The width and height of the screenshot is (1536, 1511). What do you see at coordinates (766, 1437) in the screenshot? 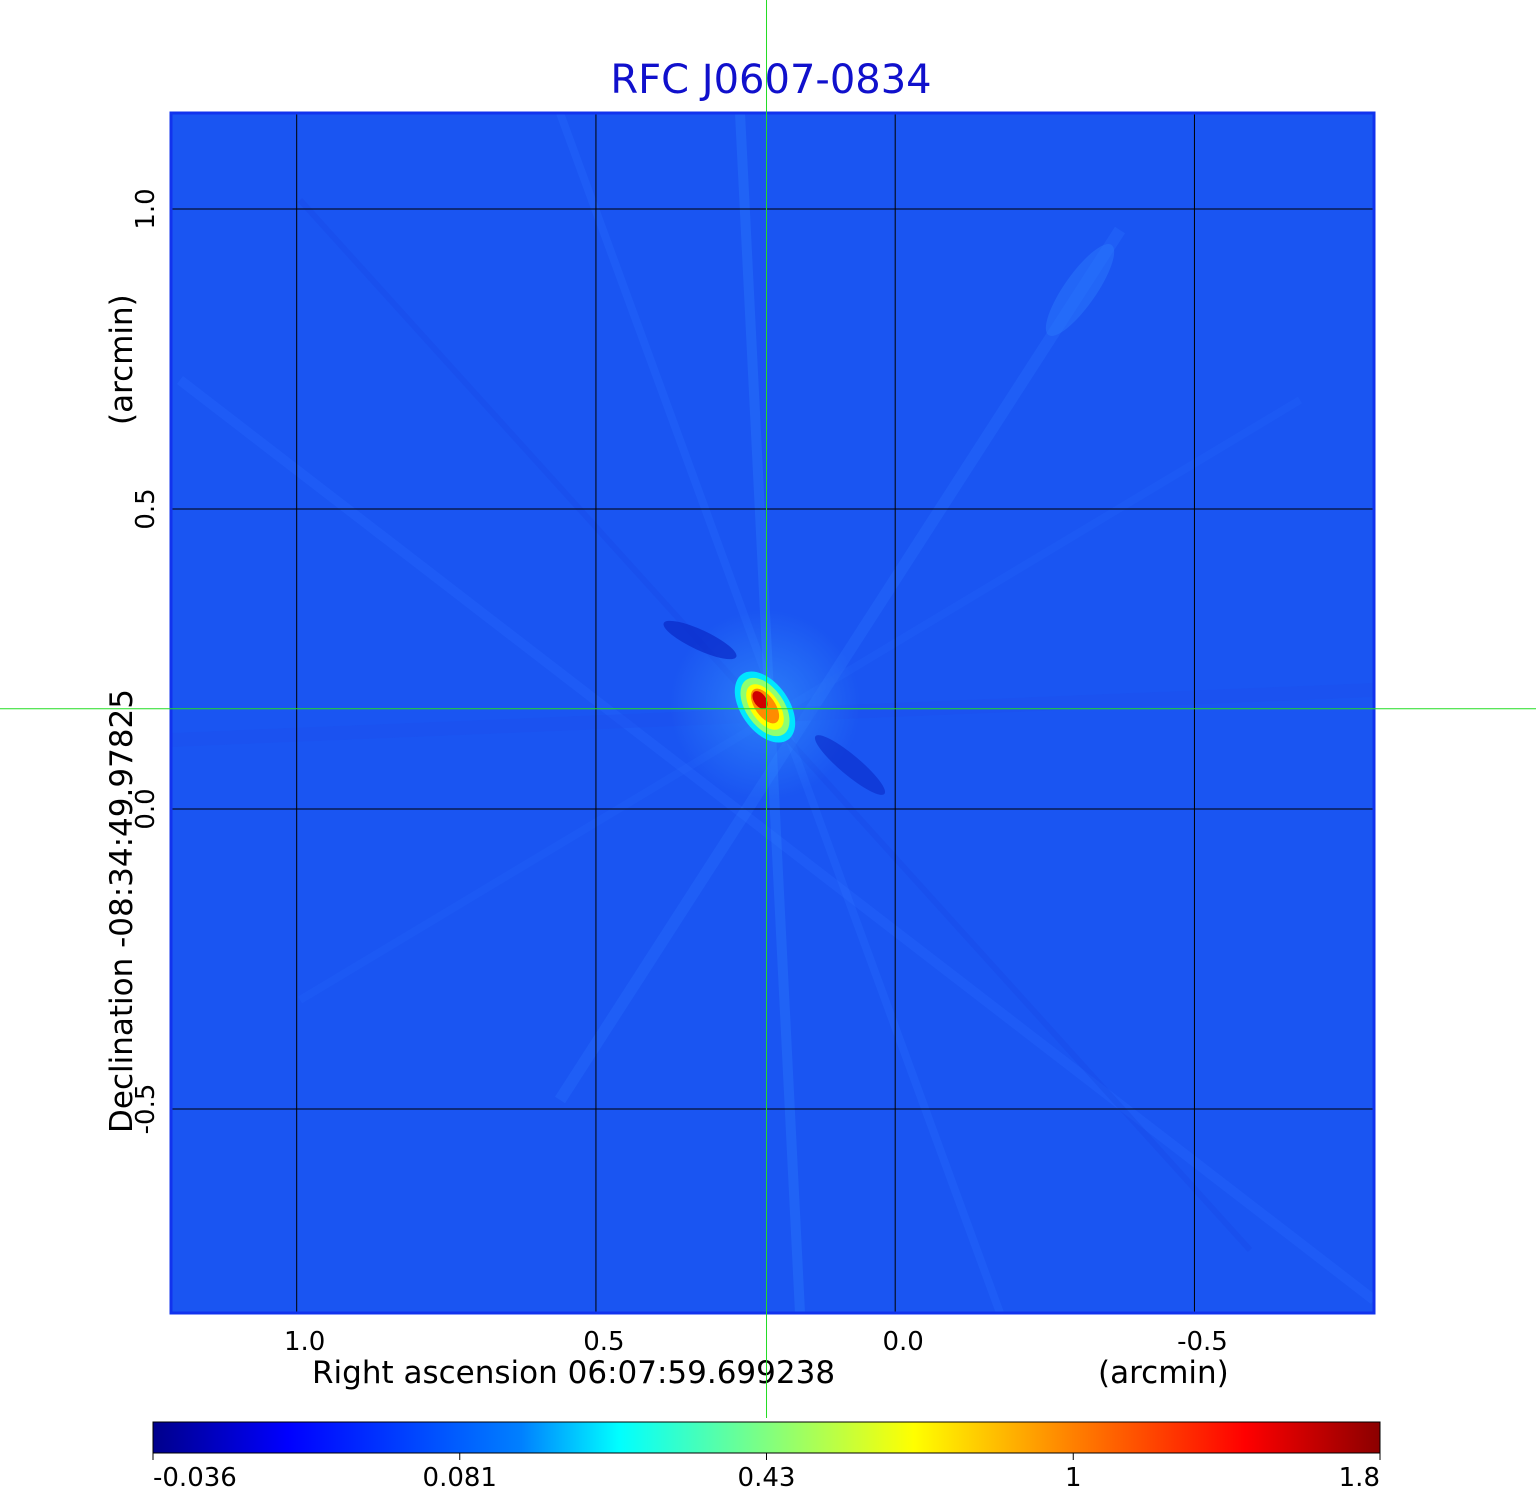
I see `colorbar-gradient` at bounding box center [766, 1437].